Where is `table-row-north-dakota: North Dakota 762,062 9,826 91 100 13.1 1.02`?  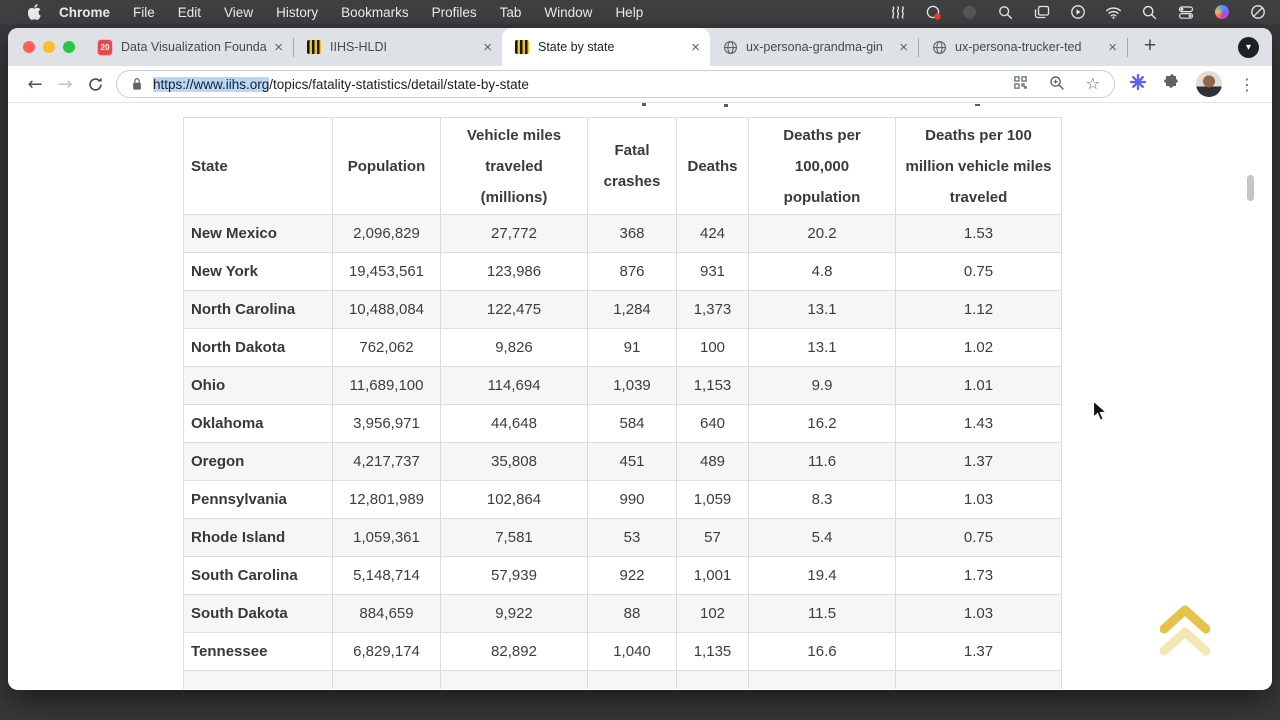 table-row-north-dakota: North Dakota 762,062 9,826 91 100 13.1 1.02 is located at coordinates (622, 347).